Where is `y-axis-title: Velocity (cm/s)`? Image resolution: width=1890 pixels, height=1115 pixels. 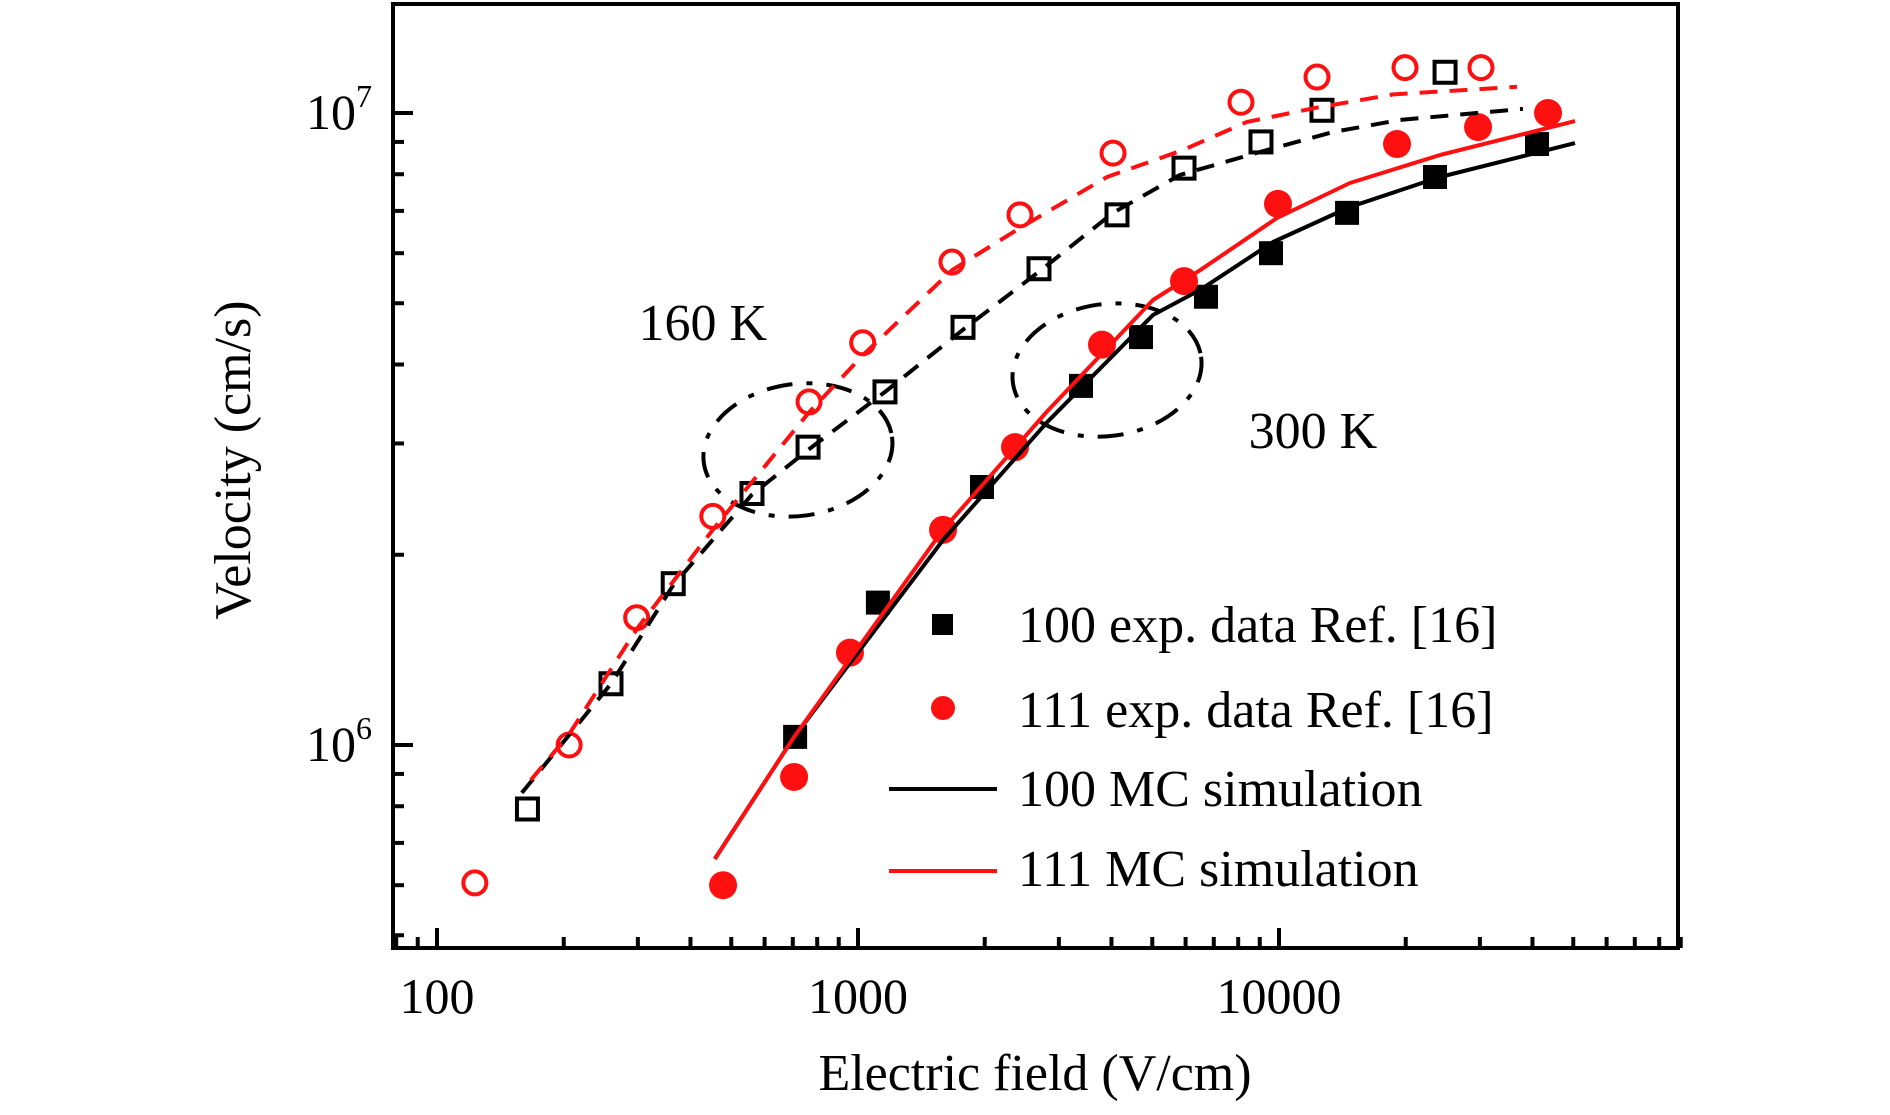 y-axis-title: Velocity (cm/s) is located at coordinates (233, 459).